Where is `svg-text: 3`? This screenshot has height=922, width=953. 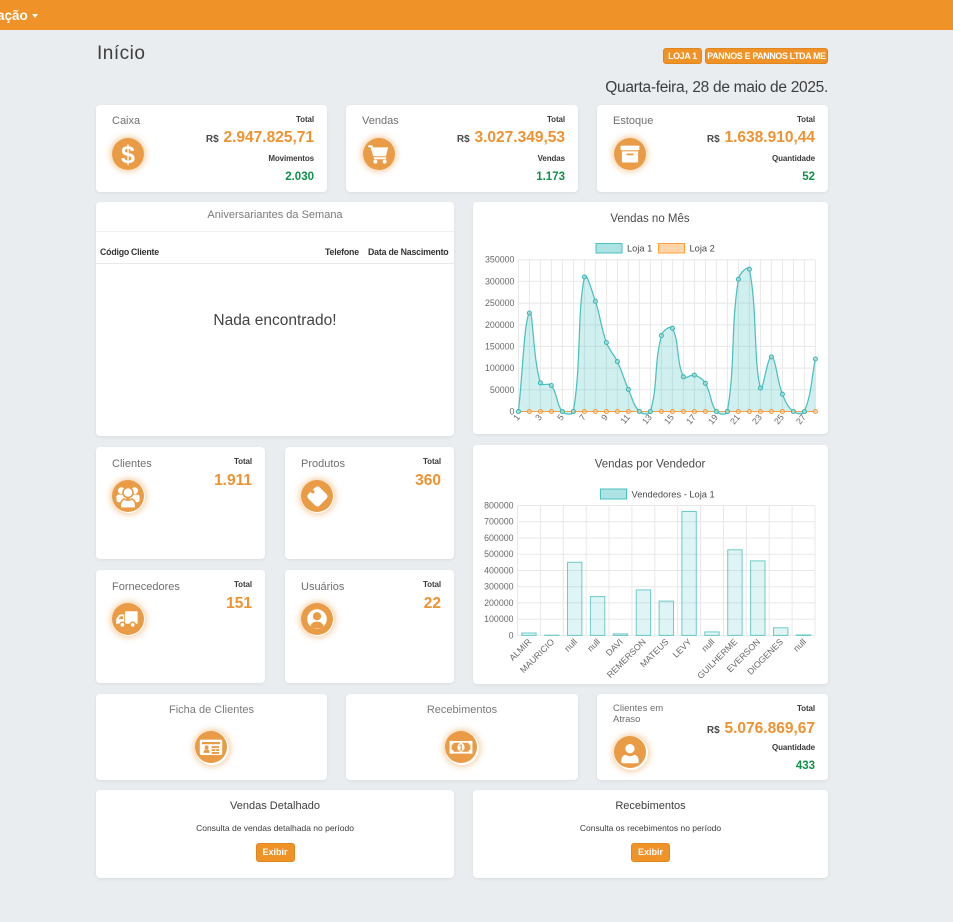
svg-text: 3 is located at coordinates (538, 417).